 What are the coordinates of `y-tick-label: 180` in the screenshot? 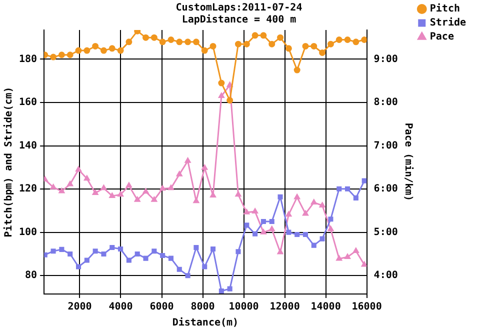 It's located at (28, 59).